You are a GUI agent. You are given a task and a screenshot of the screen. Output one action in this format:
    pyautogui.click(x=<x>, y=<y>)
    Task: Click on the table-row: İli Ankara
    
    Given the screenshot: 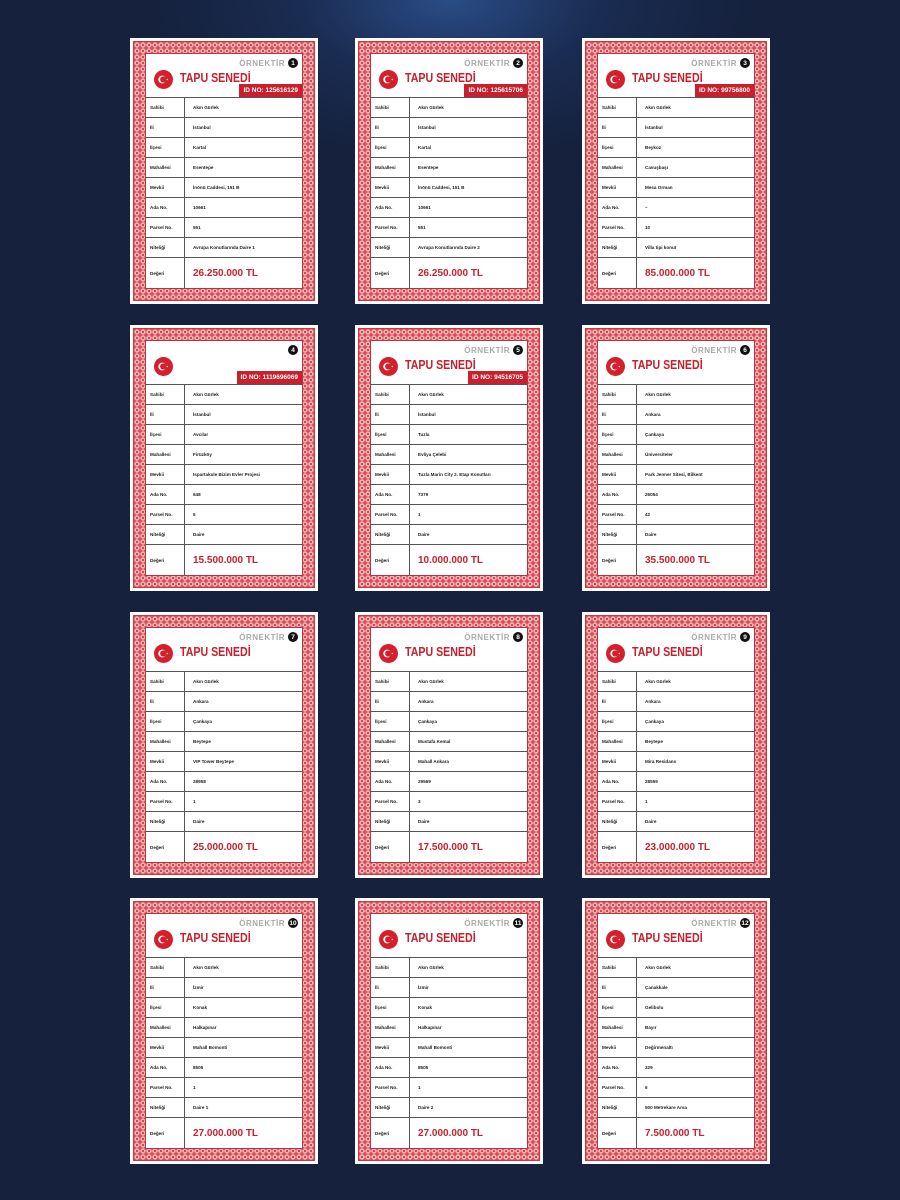 What is the action you would take?
    pyautogui.click(x=676, y=702)
    